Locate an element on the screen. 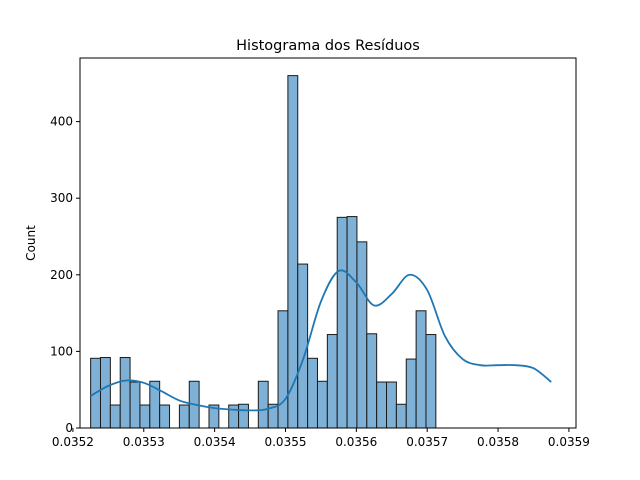 The image size is (640, 480). x-tick-label: 0.0356 is located at coordinates (356, 442).